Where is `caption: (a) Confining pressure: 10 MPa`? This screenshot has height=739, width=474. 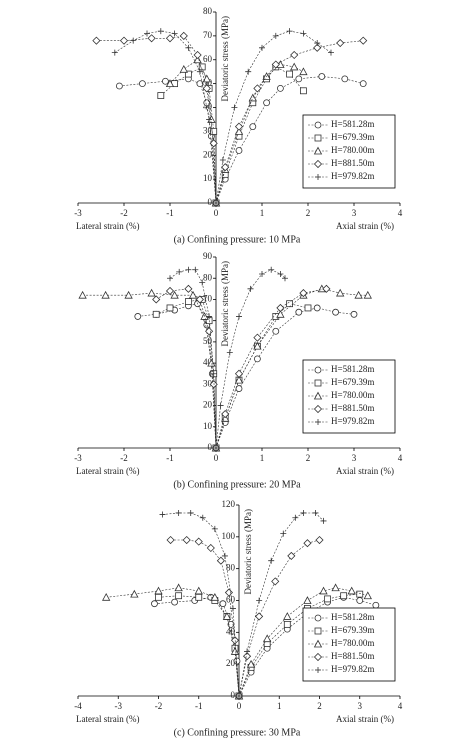
caption: (a) Confining pressure: 10 MPa is located at coordinates (237, 239).